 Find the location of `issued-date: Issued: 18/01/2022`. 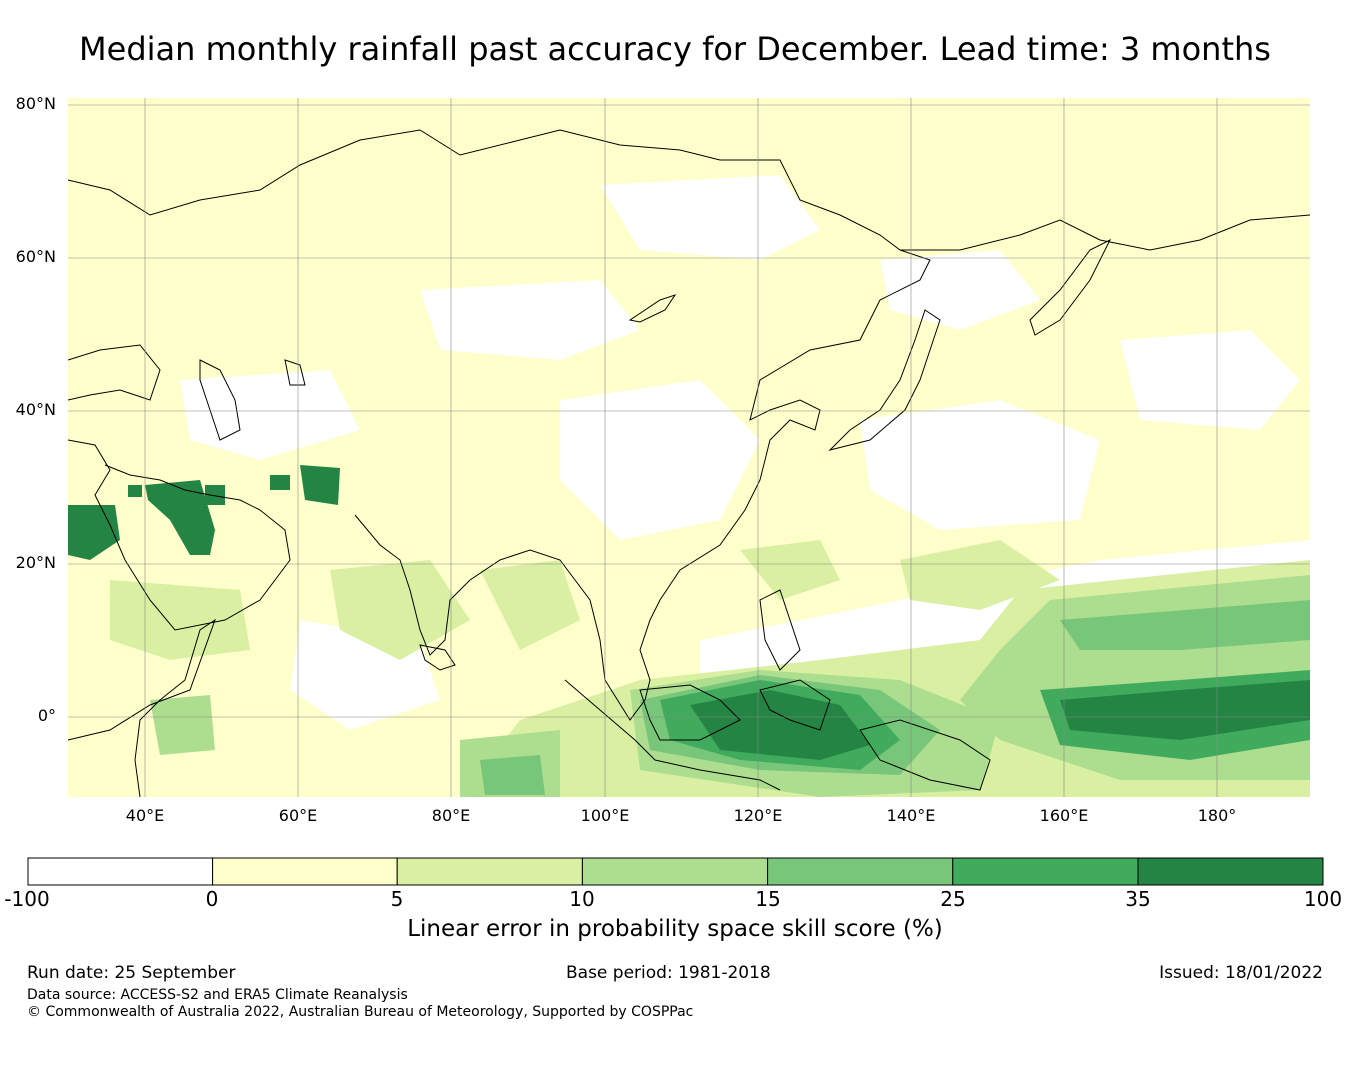

issued-date: Issued: 18/01/2022 is located at coordinates (1241, 973).